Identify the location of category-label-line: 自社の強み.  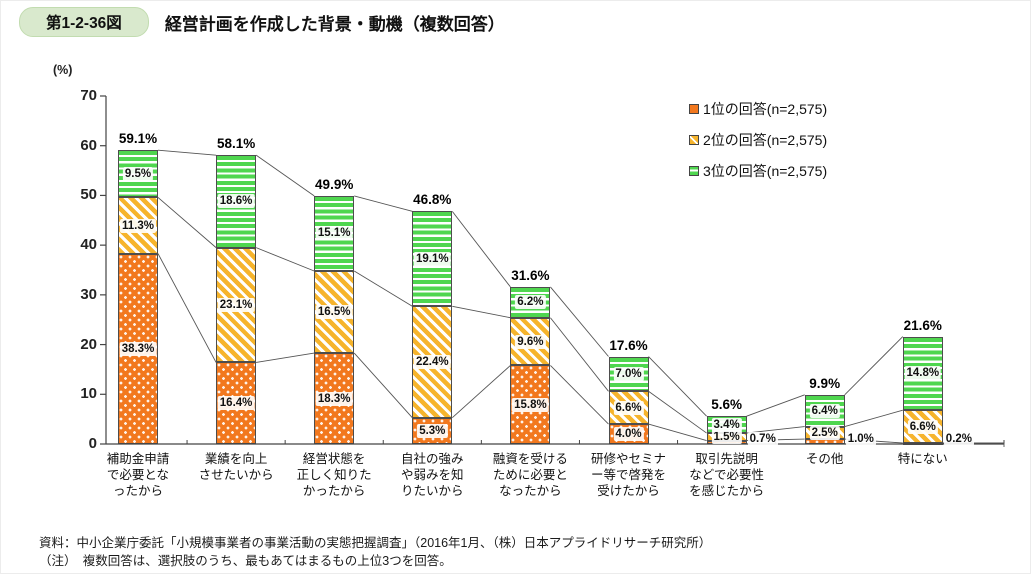
(432, 459).